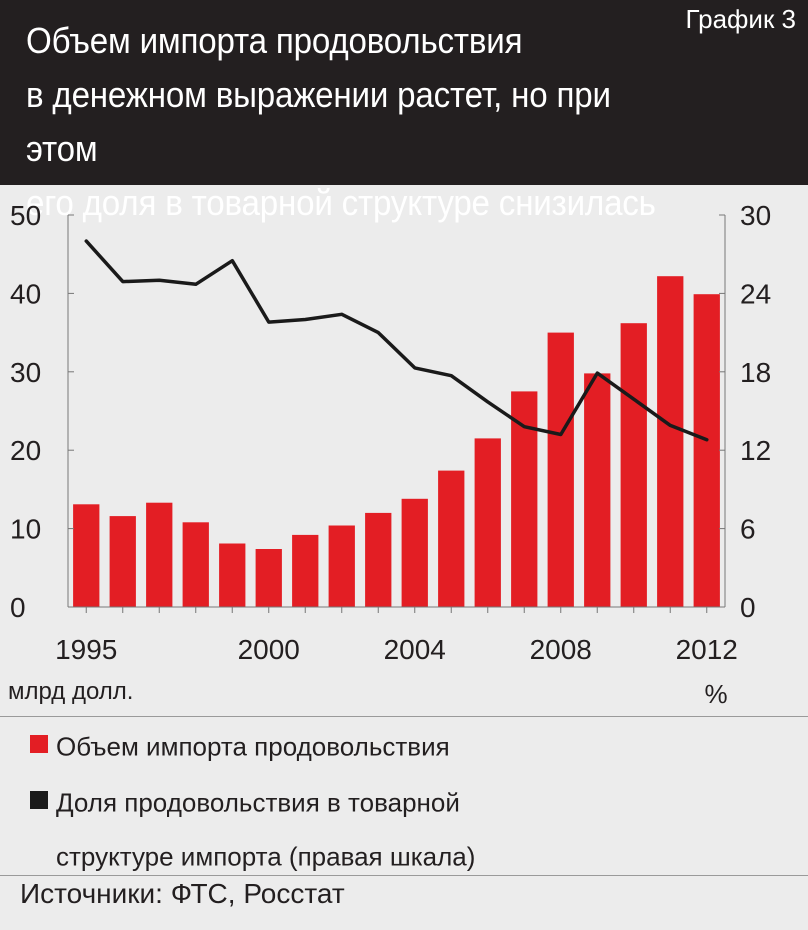 The width and height of the screenshot is (808, 930). I want to click on legend-item-line: Доля продовольствия в товарной, so click(245, 802).